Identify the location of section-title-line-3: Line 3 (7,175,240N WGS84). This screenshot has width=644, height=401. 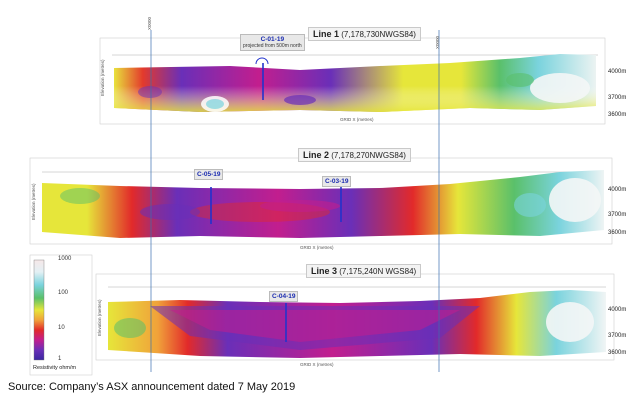
(364, 271).